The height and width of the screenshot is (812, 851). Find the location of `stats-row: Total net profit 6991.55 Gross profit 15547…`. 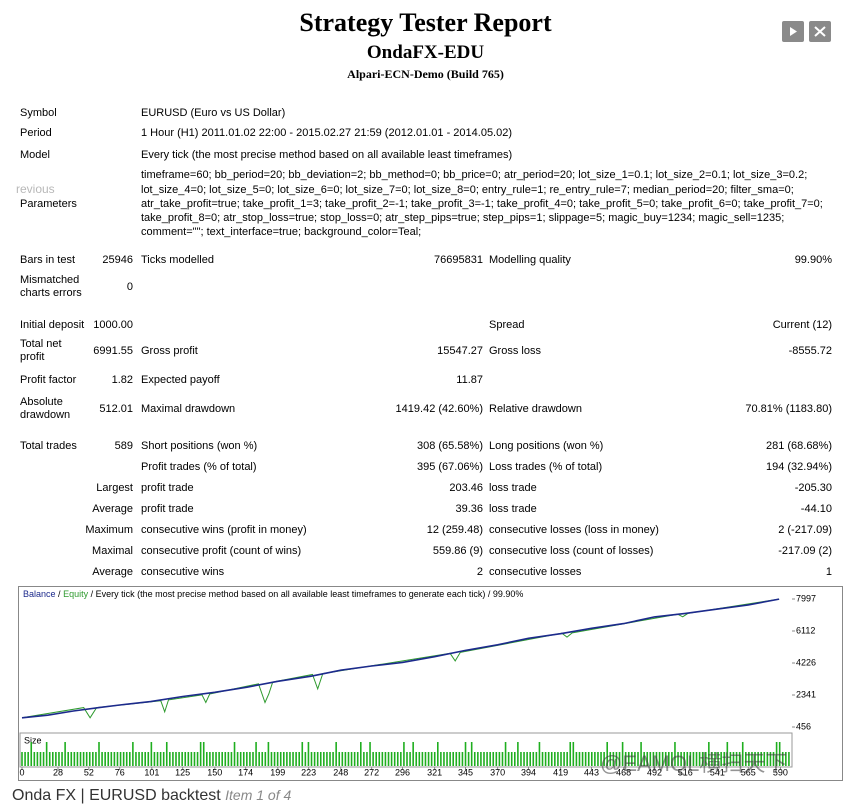

stats-row: Total net profit 6991.55 Gross profit 15547… is located at coordinates (422, 351).